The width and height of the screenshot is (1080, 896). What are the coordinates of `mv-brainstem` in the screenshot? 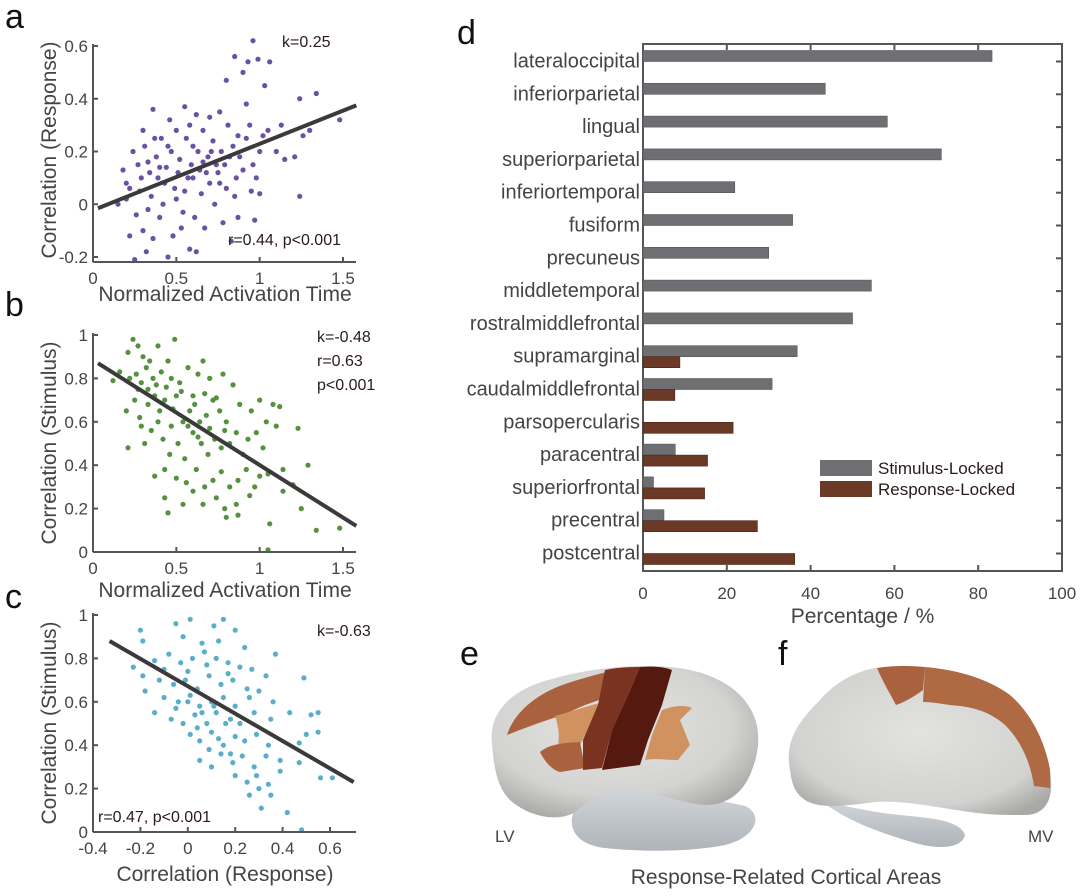 It's located at (892, 823).